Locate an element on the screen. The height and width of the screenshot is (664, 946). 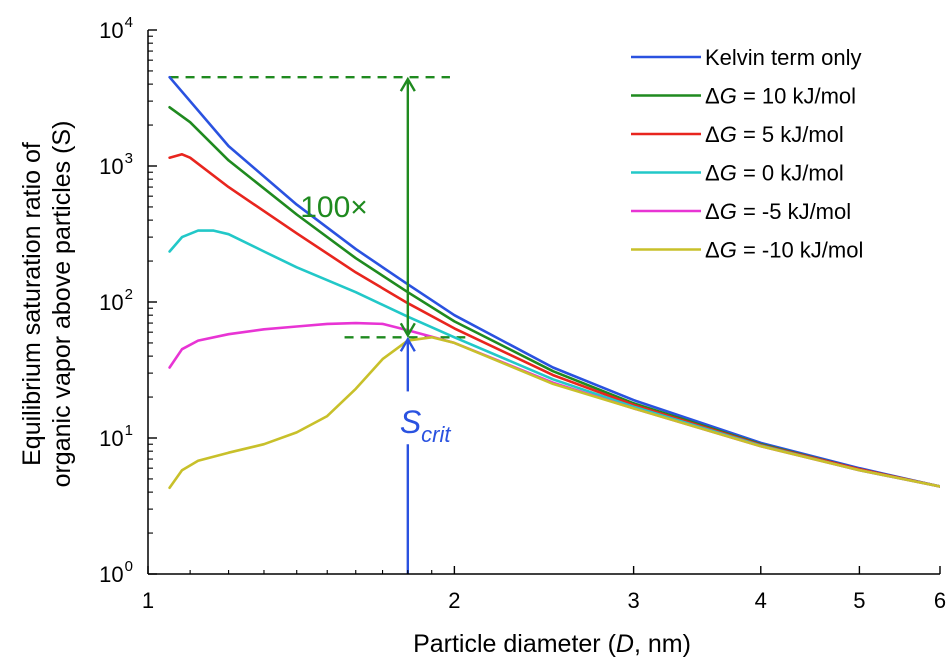
legend-label-1: ΔG = 10 kJ/mol is located at coordinates (780, 96).